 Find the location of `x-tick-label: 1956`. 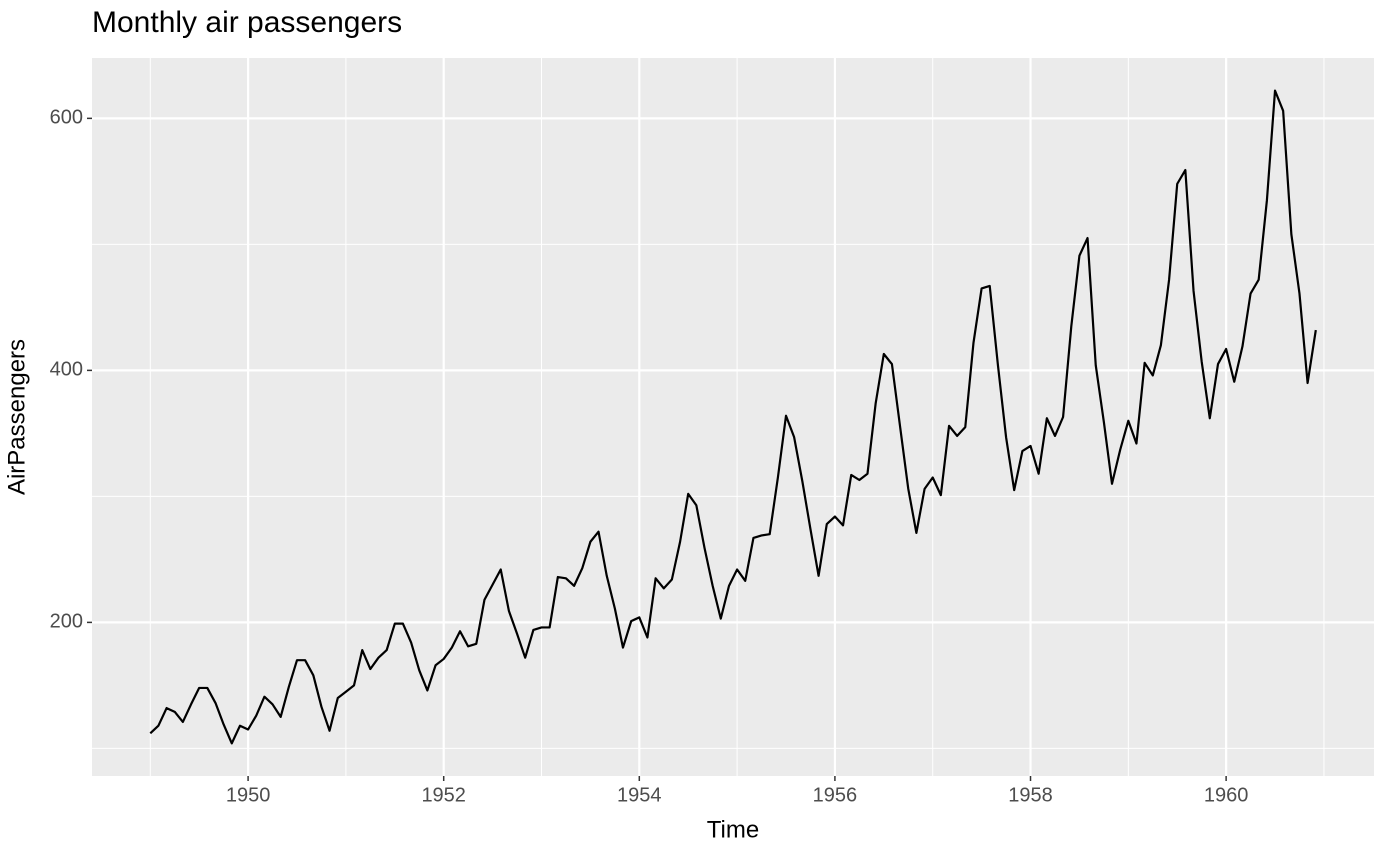

x-tick-label: 1956 is located at coordinates (835, 795).